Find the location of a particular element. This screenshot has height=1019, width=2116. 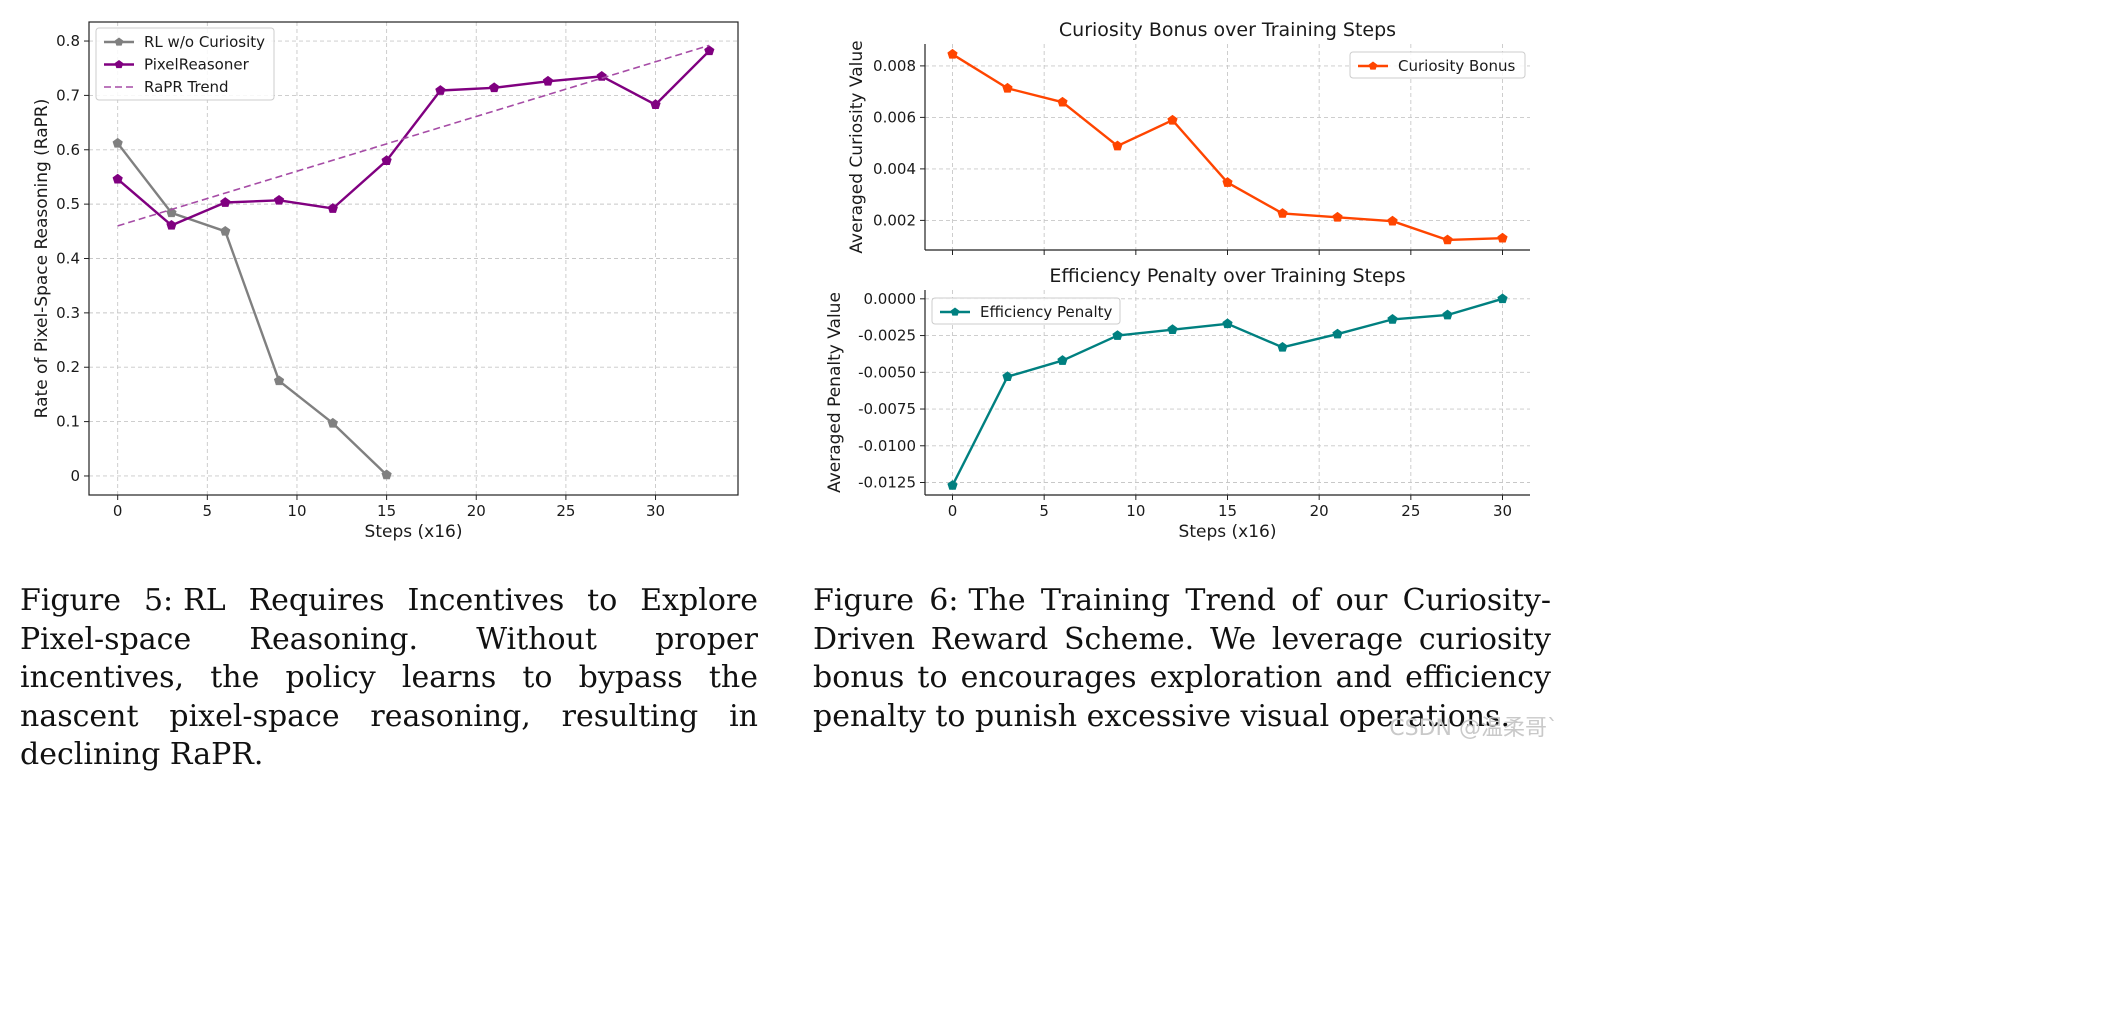

legend-label-rl-w-o-curiosity: RL w/o Curiosity is located at coordinates (204, 42).